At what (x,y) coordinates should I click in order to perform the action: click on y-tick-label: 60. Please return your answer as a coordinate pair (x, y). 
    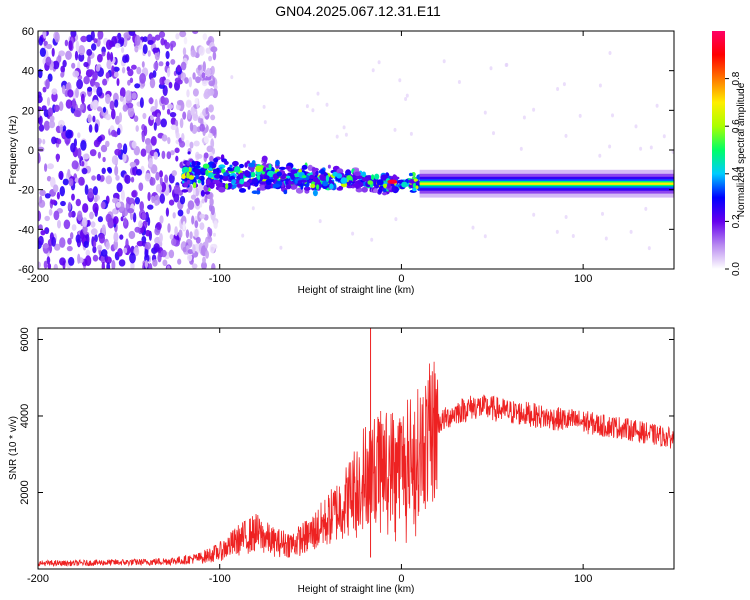
    Looking at the image, I should click on (28, 32).